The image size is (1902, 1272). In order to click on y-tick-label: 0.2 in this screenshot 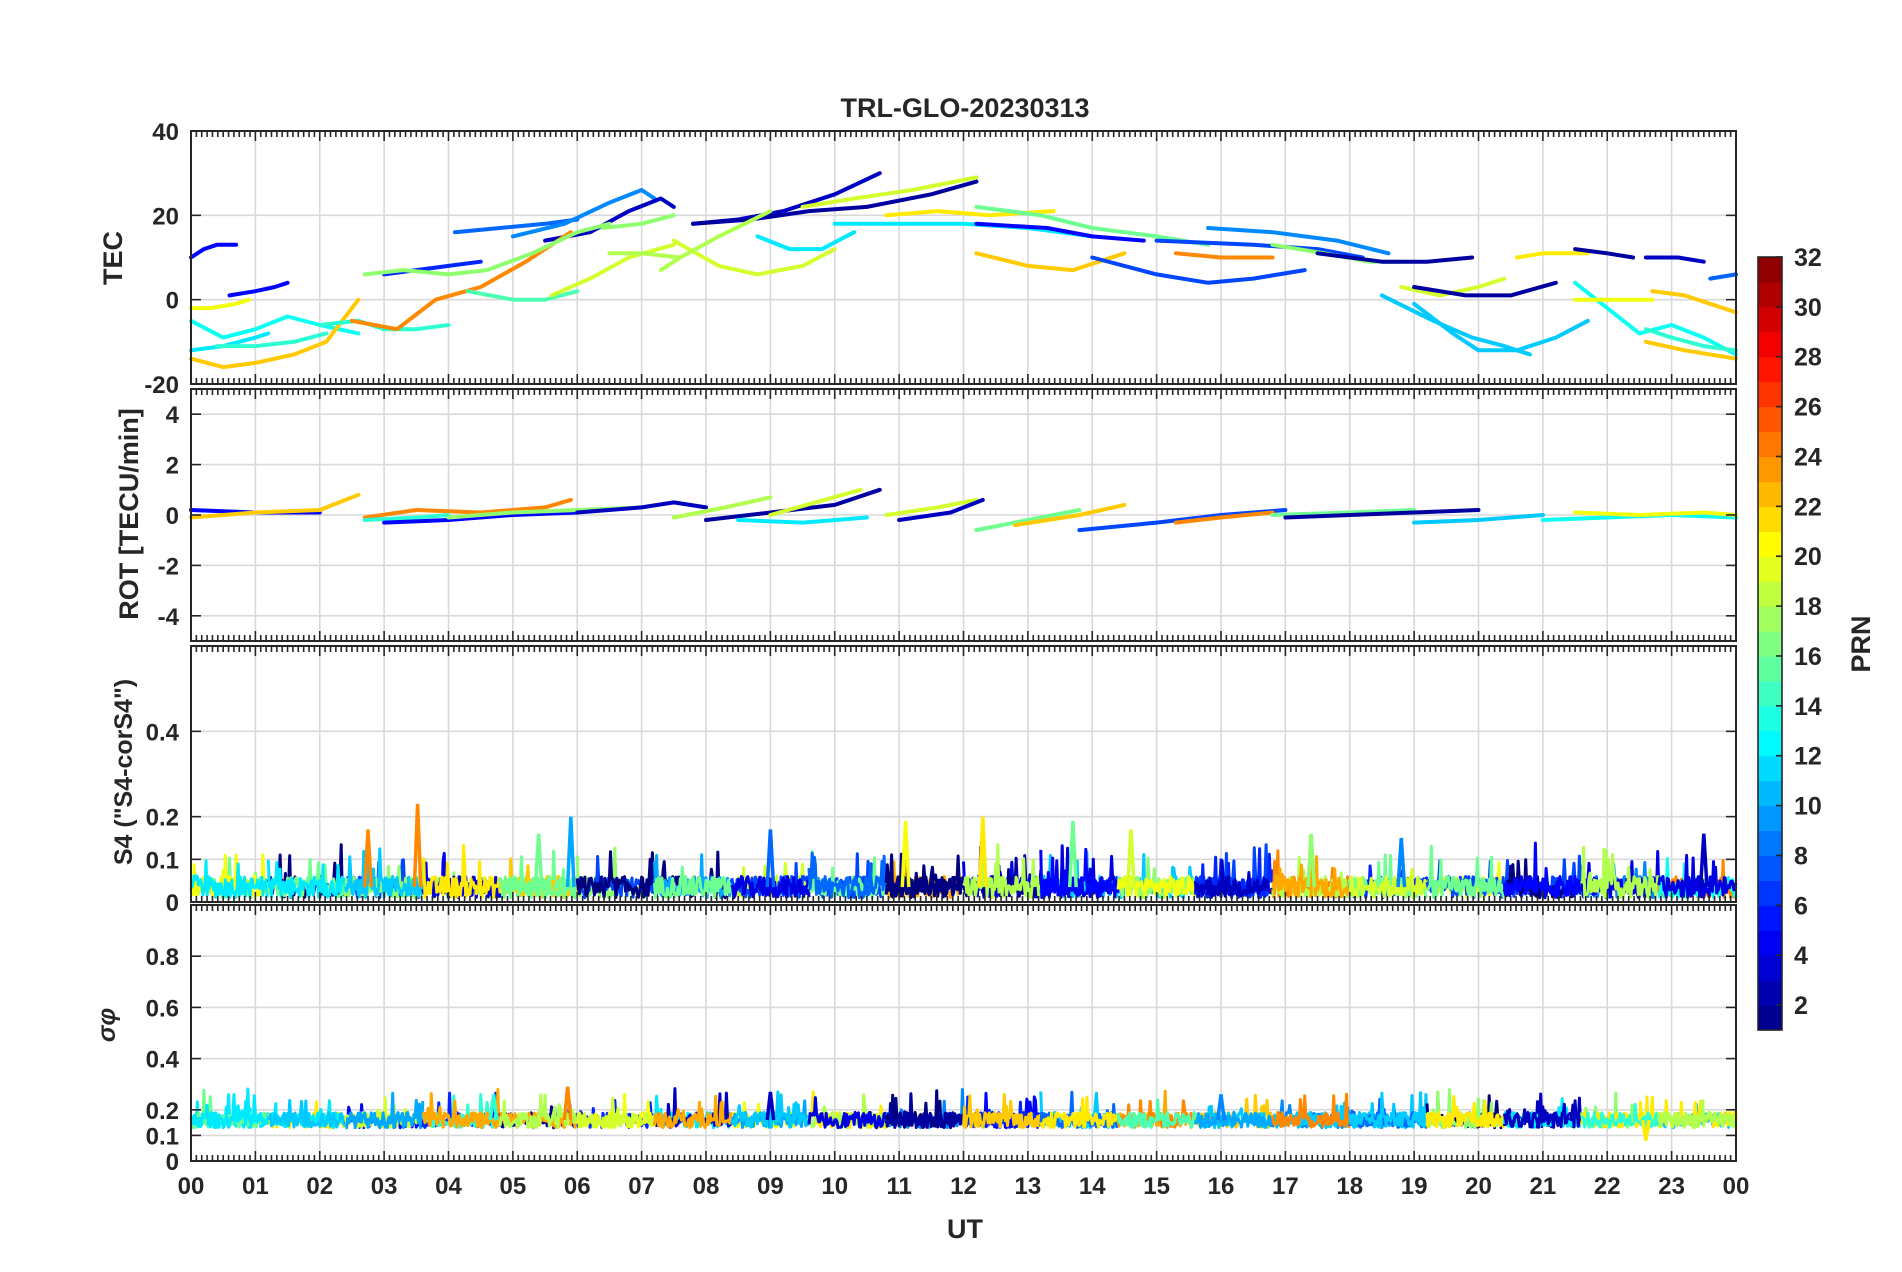, I will do `click(162, 1111)`.